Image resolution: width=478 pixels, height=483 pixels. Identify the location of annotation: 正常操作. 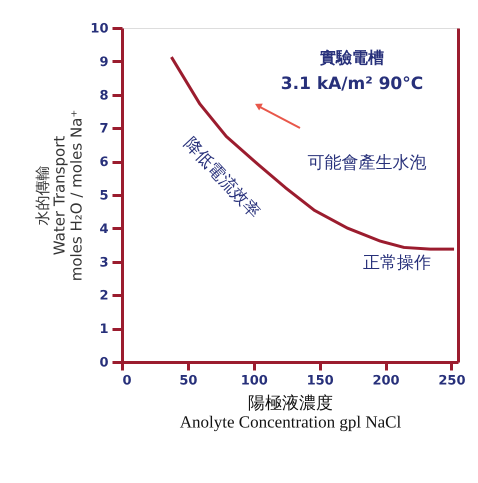
(397, 262).